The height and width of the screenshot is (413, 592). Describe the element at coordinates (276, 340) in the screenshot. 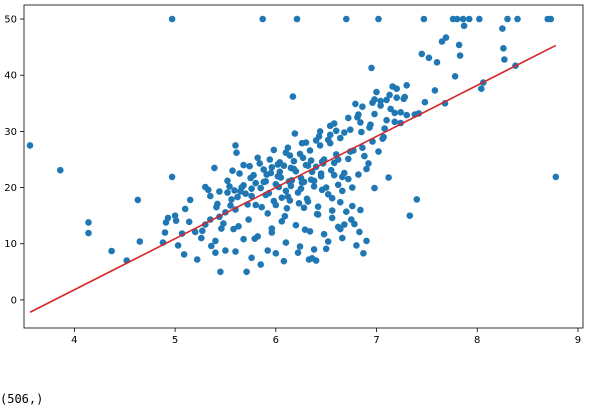

I see `x-tick-label: 6` at that location.